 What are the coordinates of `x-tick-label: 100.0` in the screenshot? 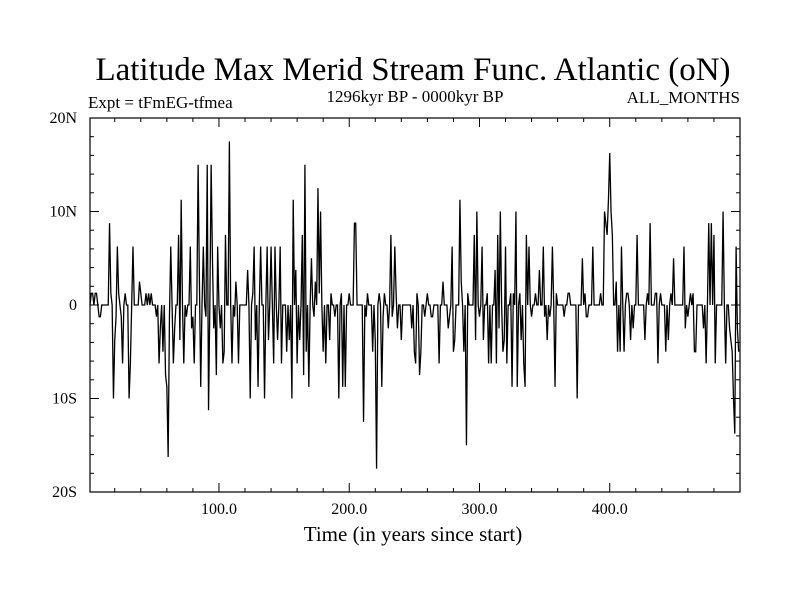 It's located at (219, 509).